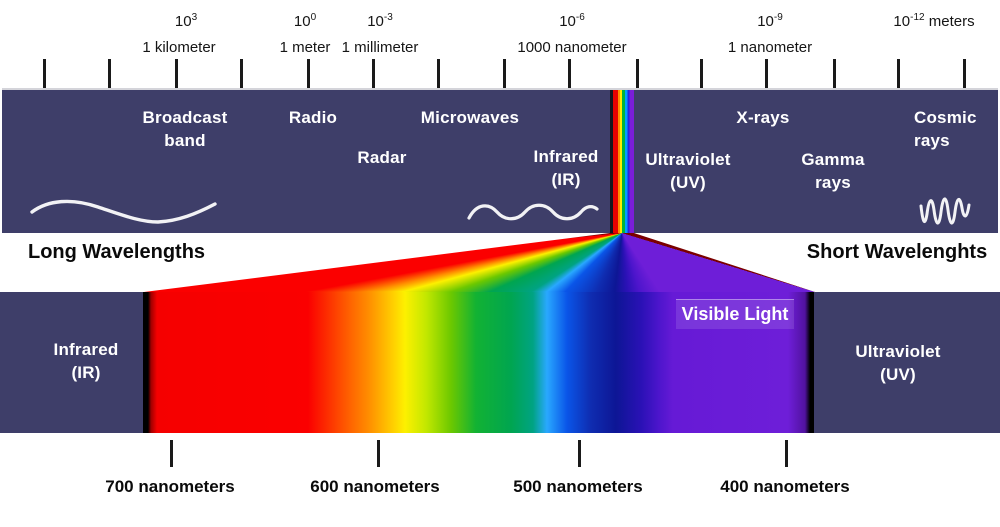 Image resolution: width=1000 pixels, height=527 pixels. Describe the element at coordinates (945, 117) in the screenshot. I see `label-cosmic-rays: Cosmic` at that location.